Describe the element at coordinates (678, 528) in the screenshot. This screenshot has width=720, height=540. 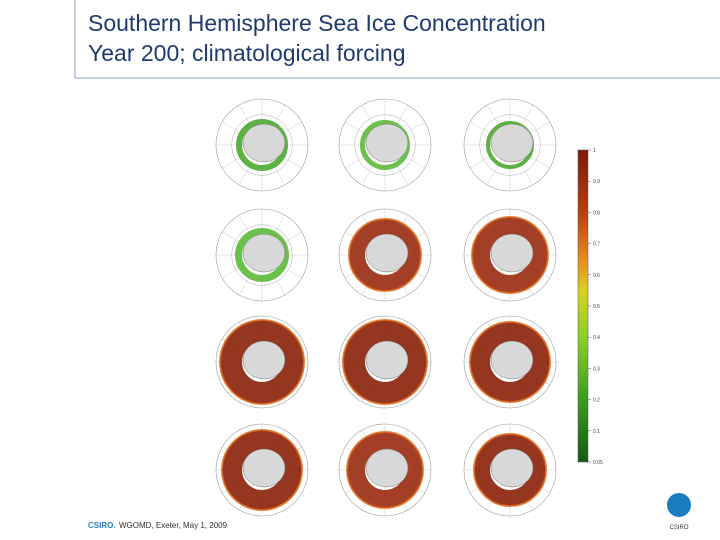
I see `logo-text: CSIRO` at that location.